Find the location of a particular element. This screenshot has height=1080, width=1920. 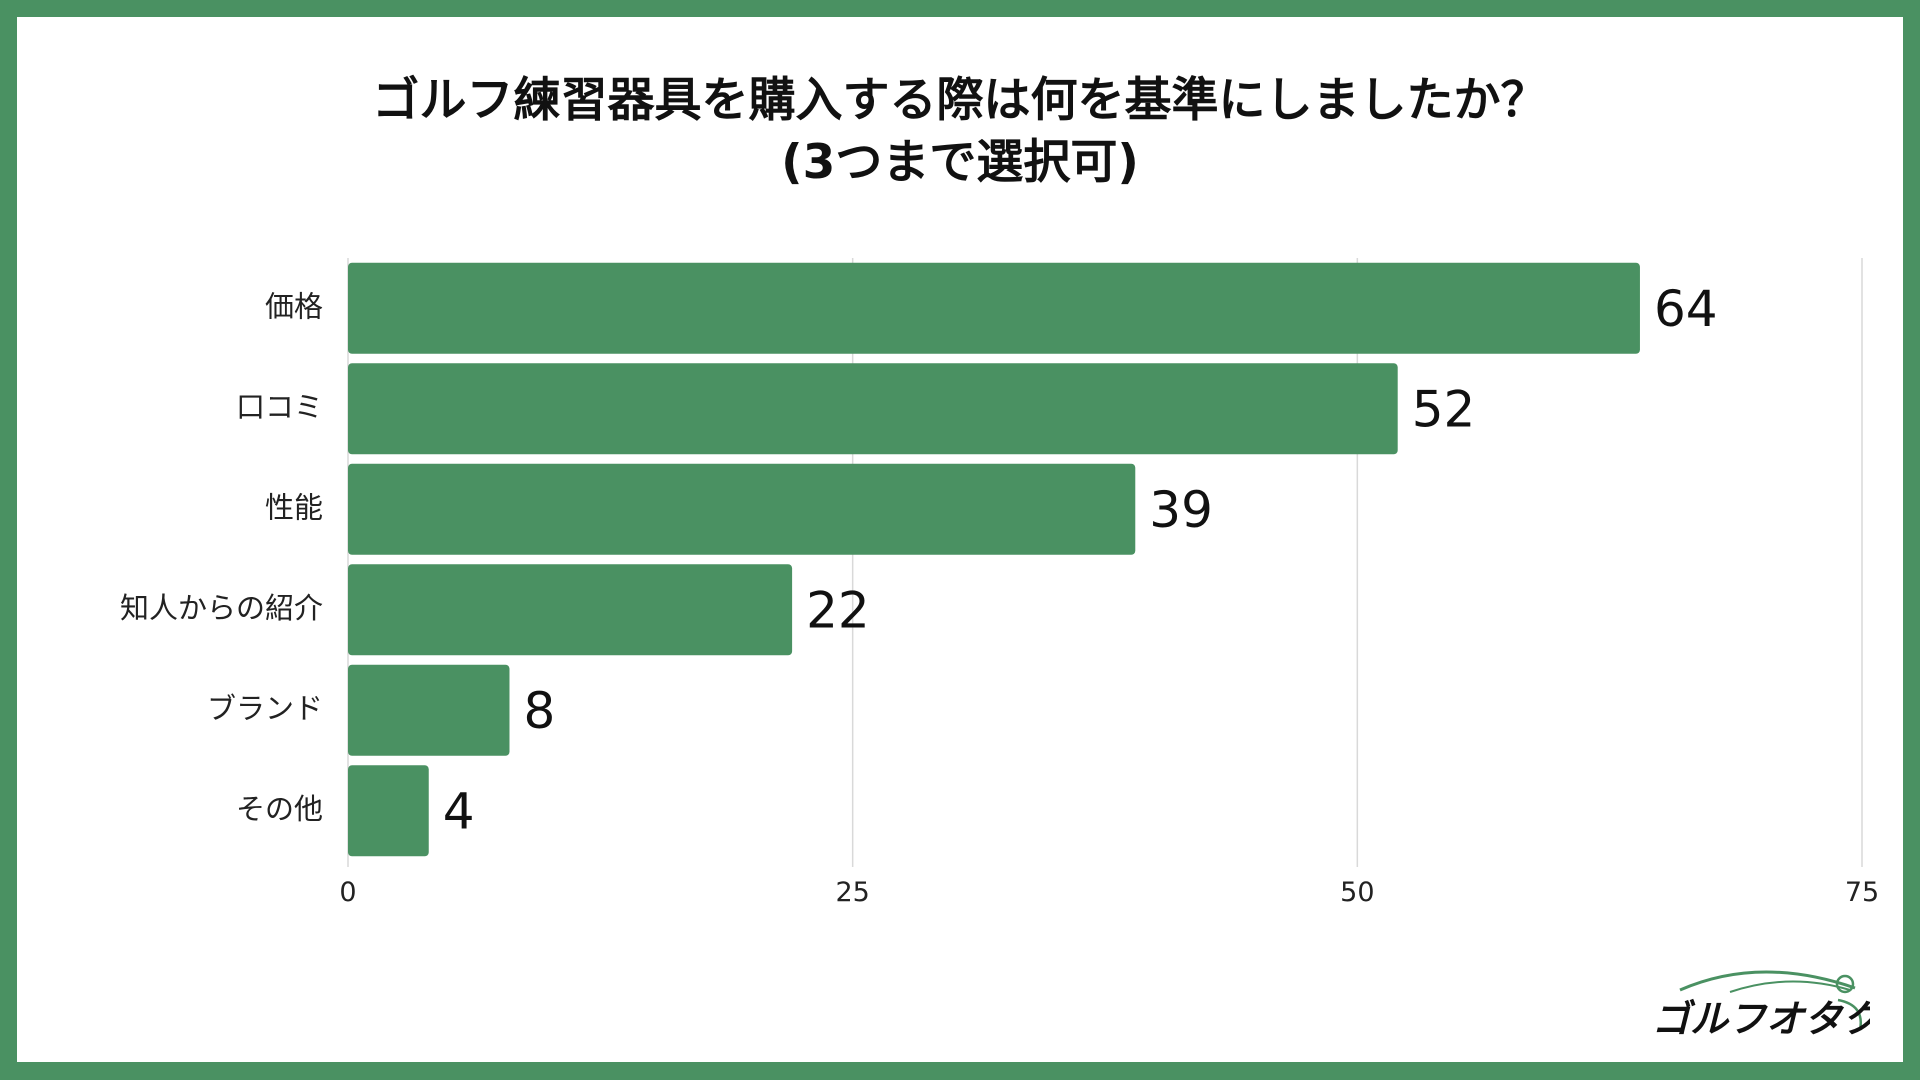

value-label-0: 64 is located at coordinates (1686, 309).